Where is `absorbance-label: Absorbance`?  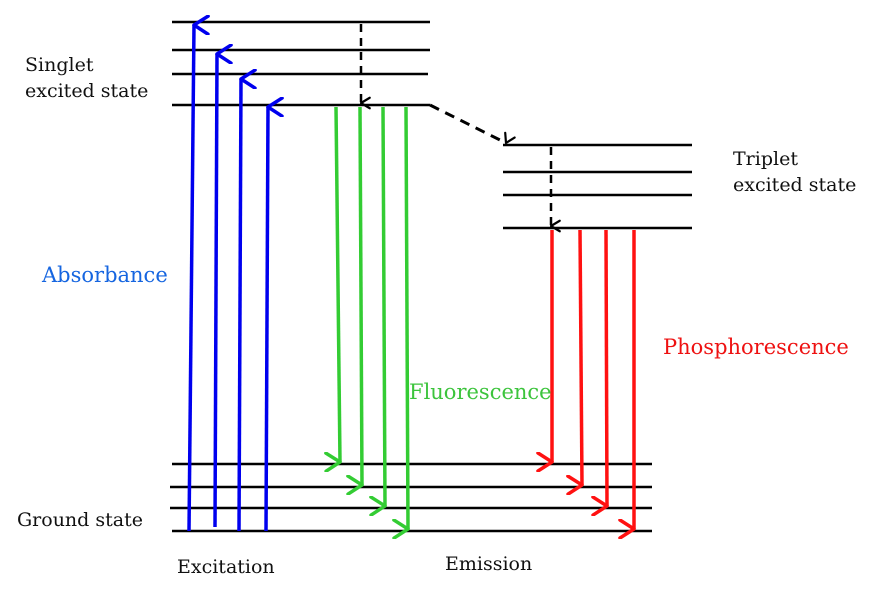 absorbance-label: Absorbance is located at coordinates (105, 275).